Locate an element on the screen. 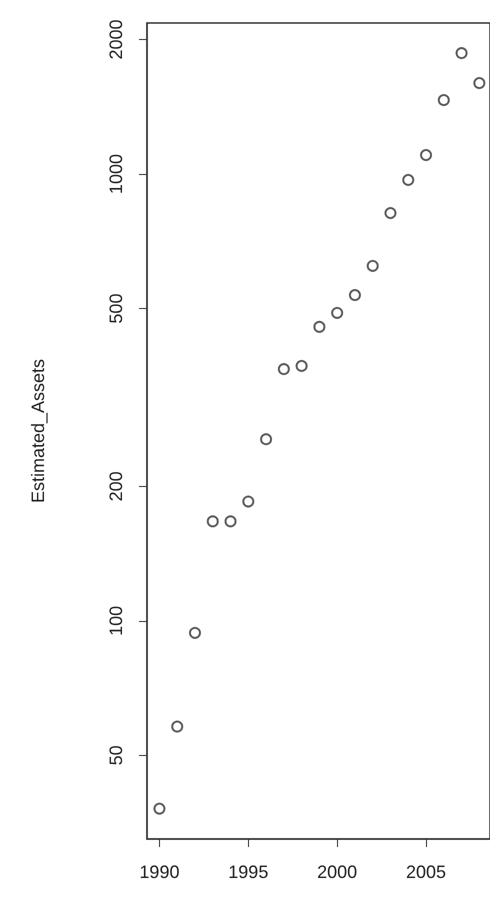  y-tick-label: 50 is located at coordinates (116, 755).